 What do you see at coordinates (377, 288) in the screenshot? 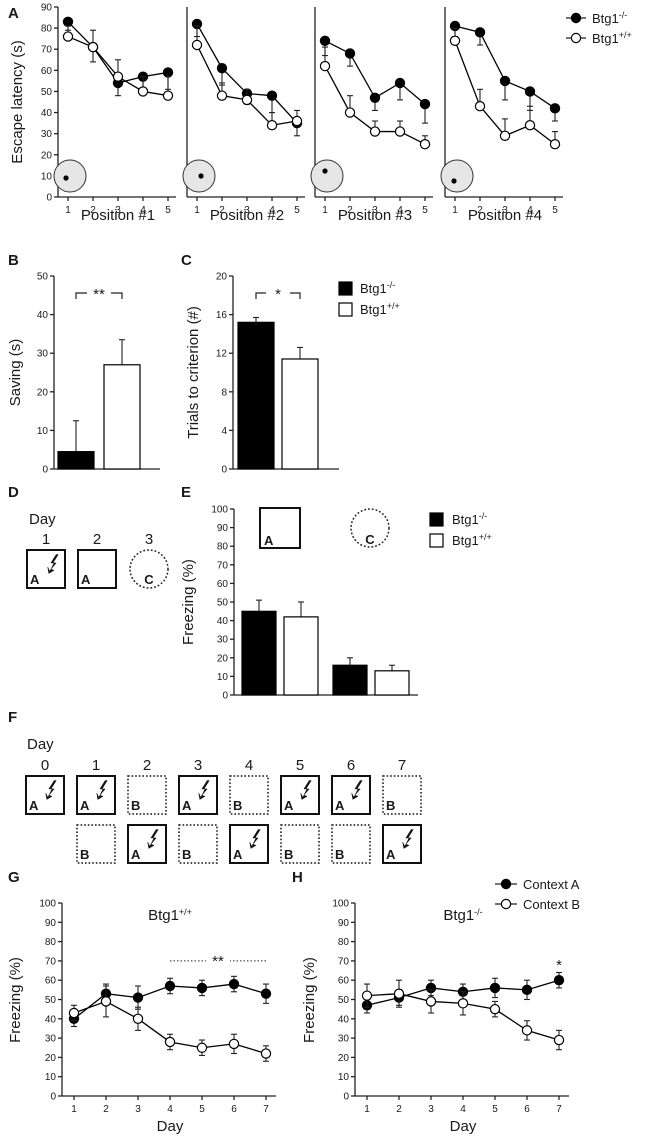
I see `panel-c-legend-label: Btg1-/-` at bounding box center [377, 288].